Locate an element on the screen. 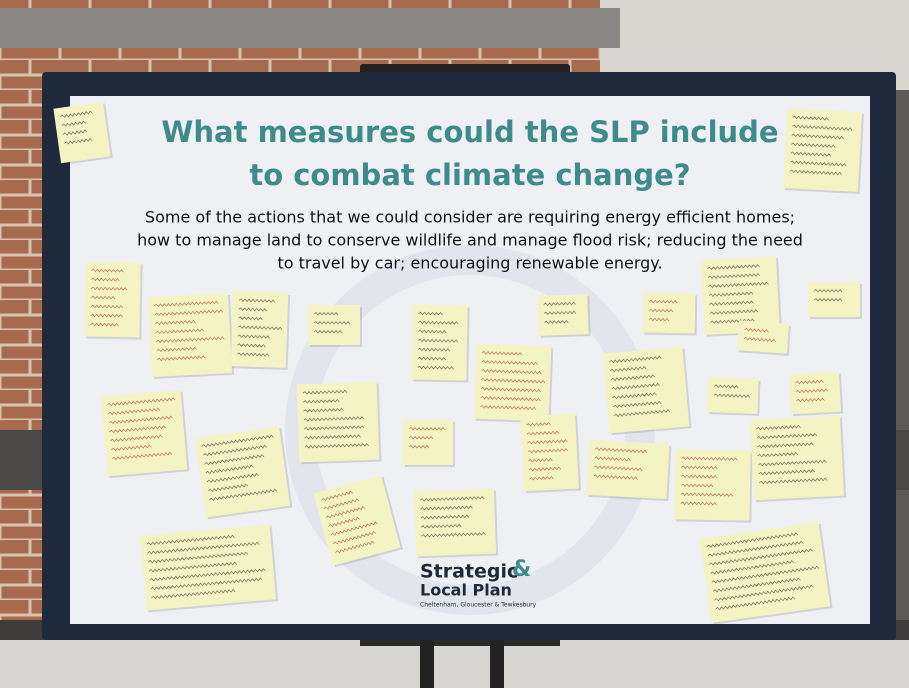  logo-strategic: Strategic is located at coordinates (469, 572).